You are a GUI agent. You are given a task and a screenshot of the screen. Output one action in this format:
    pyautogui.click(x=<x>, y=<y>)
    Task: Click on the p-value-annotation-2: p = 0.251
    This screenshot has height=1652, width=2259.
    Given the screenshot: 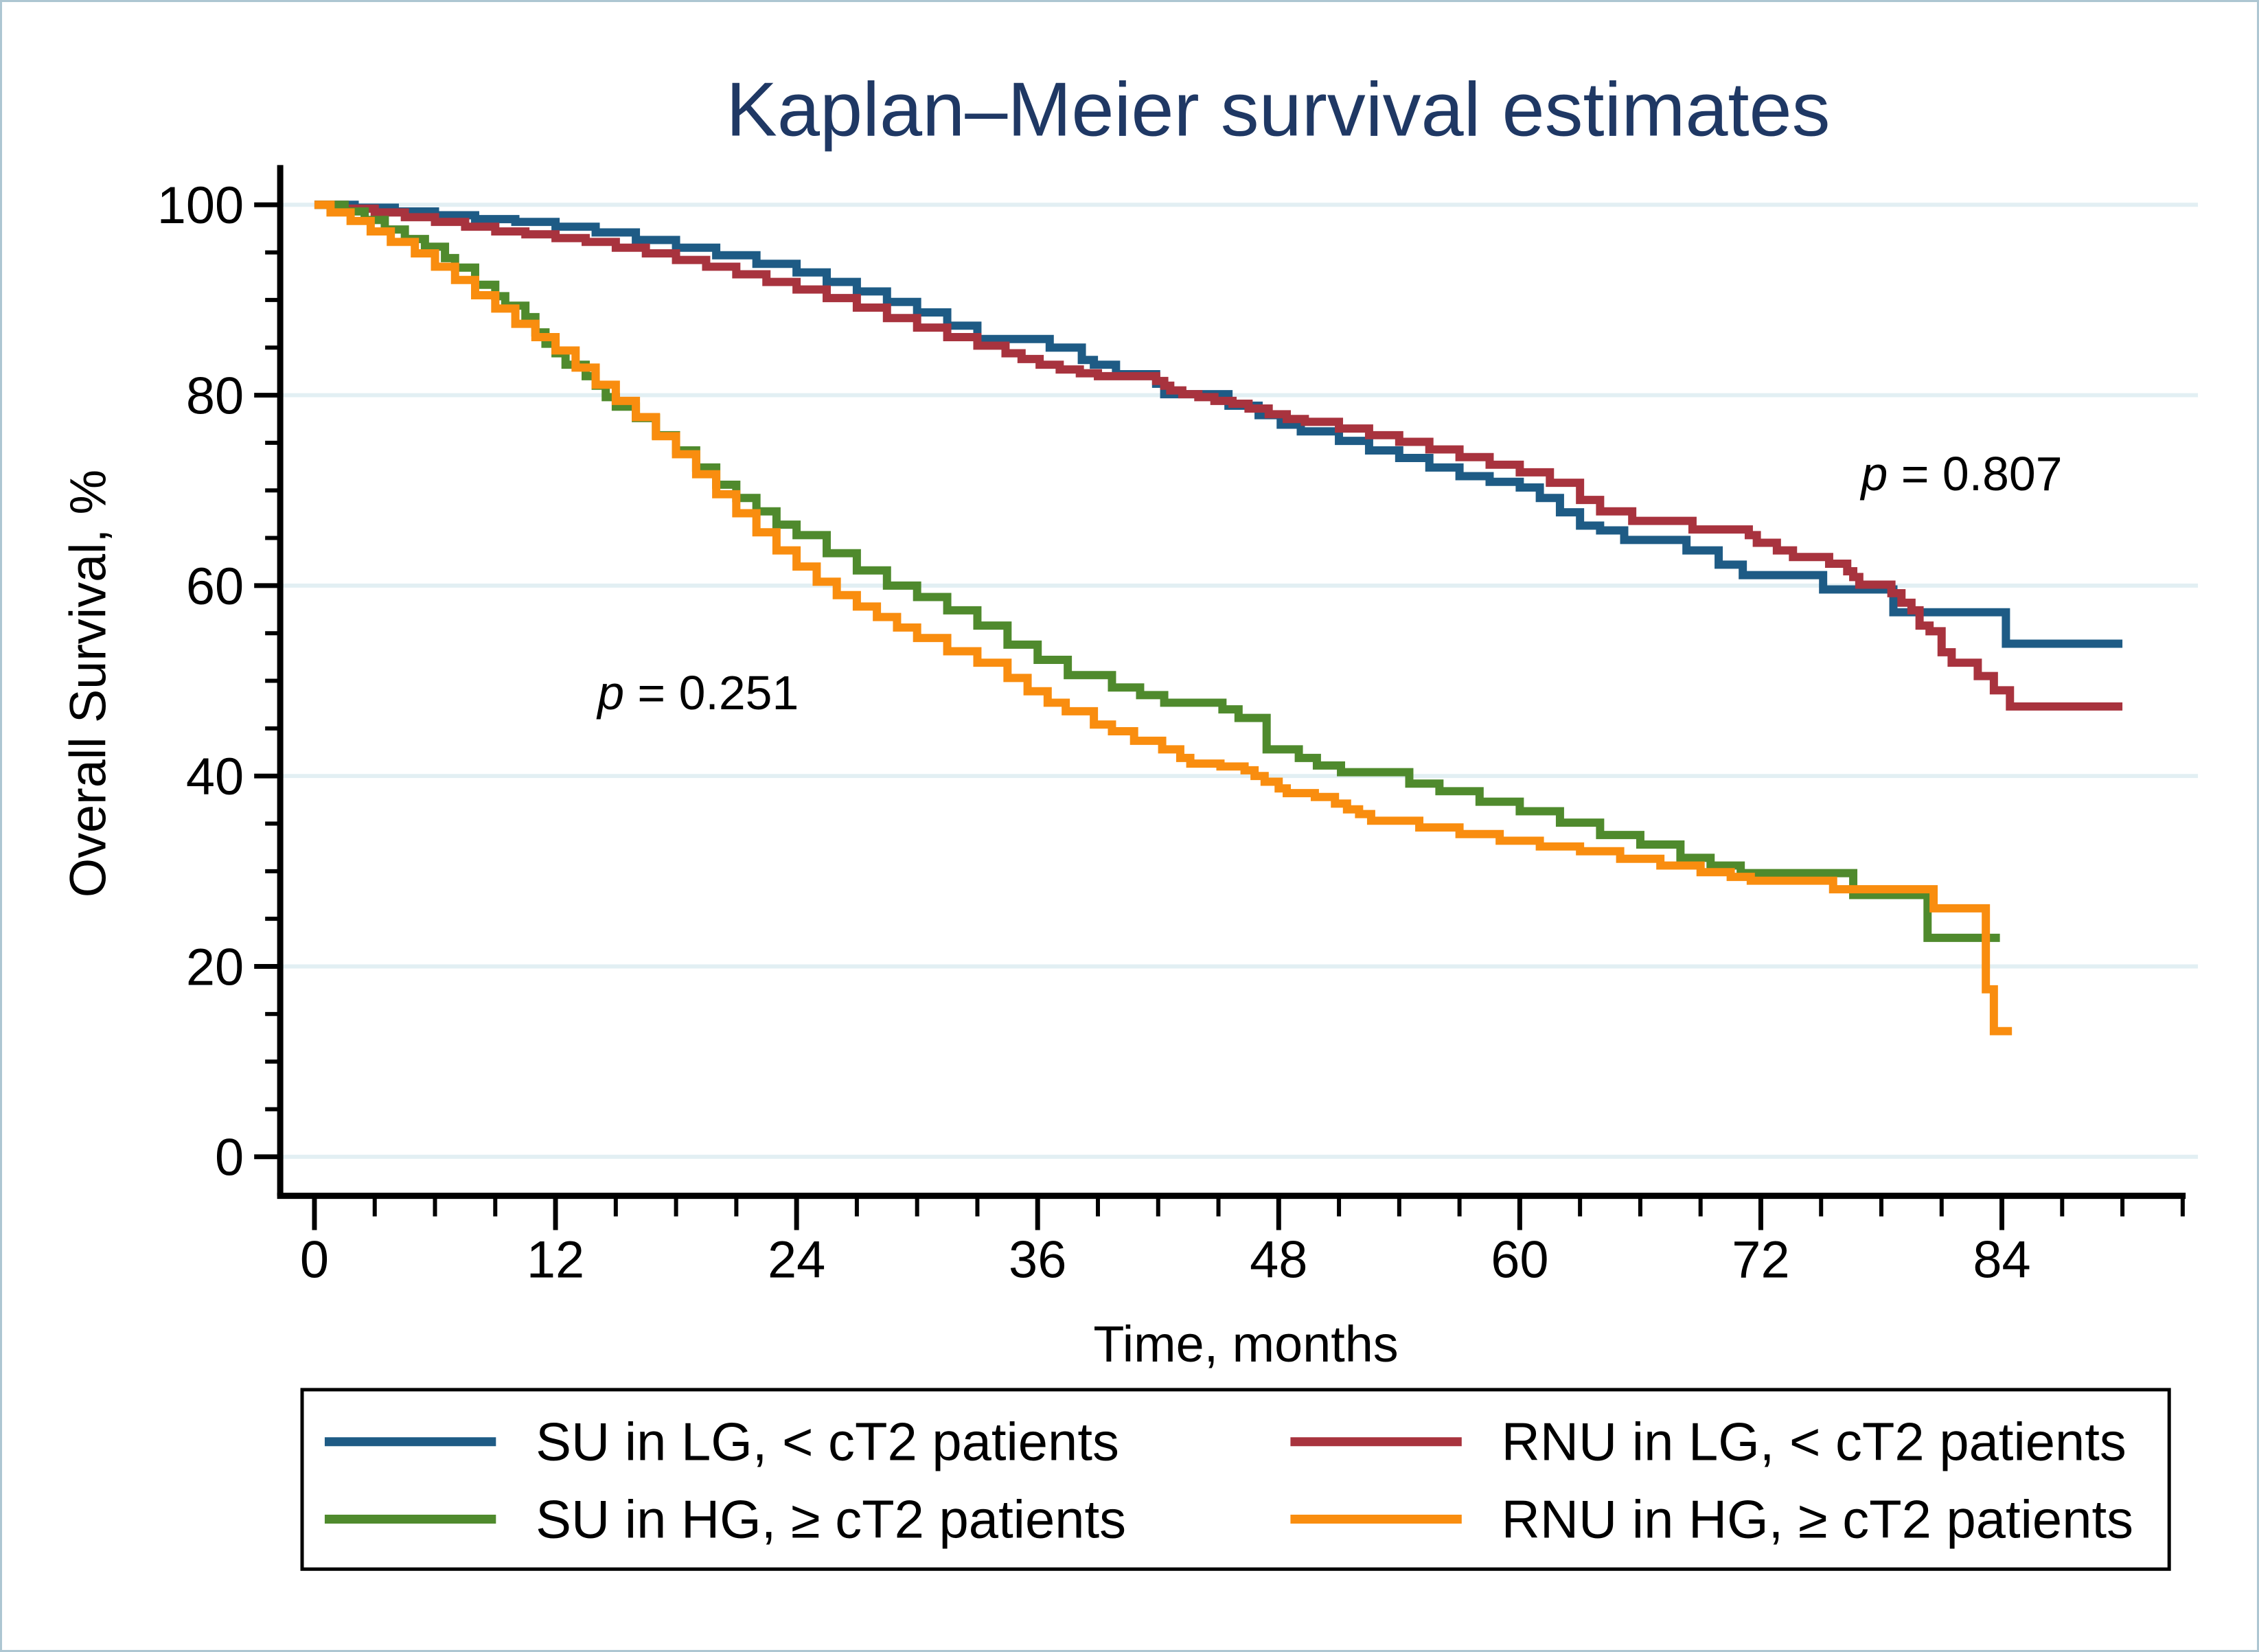 What is the action you would take?
    pyautogui.click(x=697, y=693)
    